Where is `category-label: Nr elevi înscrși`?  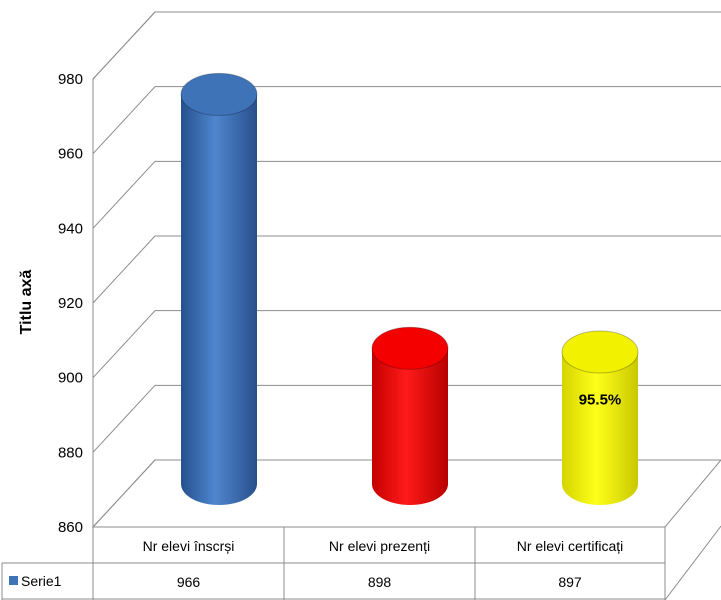
category-label: Nr elevi înscrși is located at coordinates (189, 546).